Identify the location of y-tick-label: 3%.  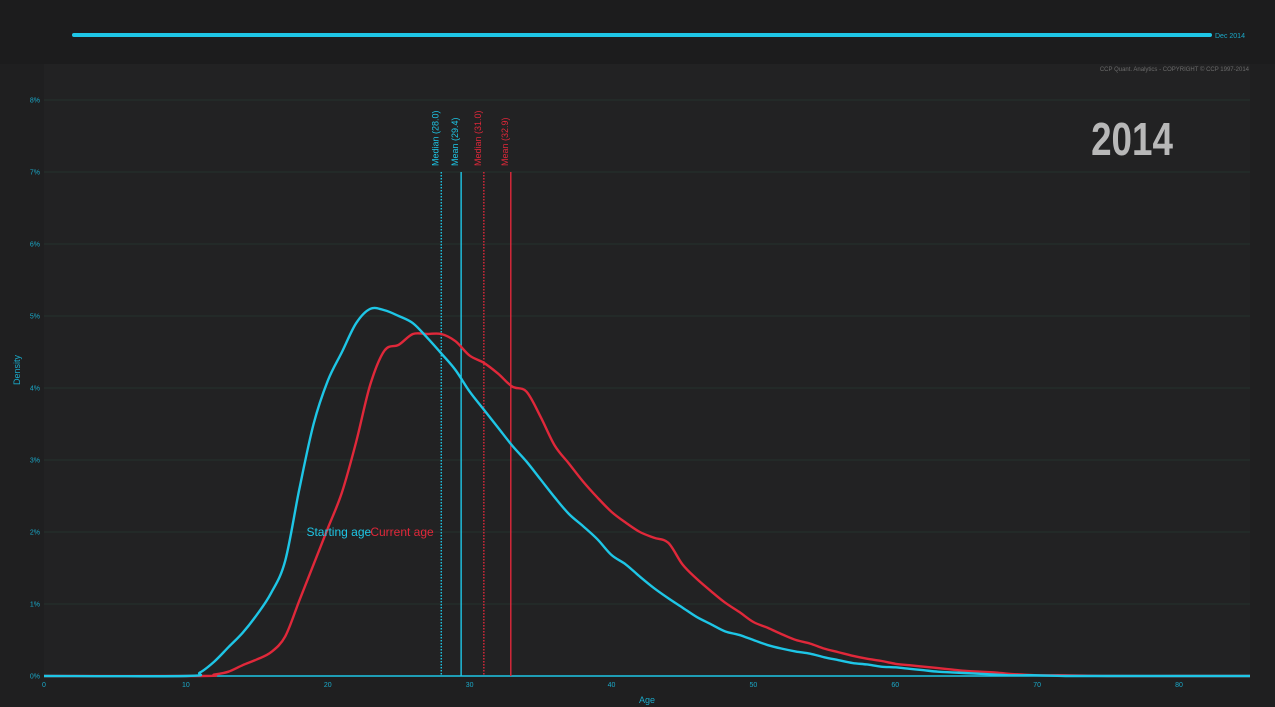
(35, 461).